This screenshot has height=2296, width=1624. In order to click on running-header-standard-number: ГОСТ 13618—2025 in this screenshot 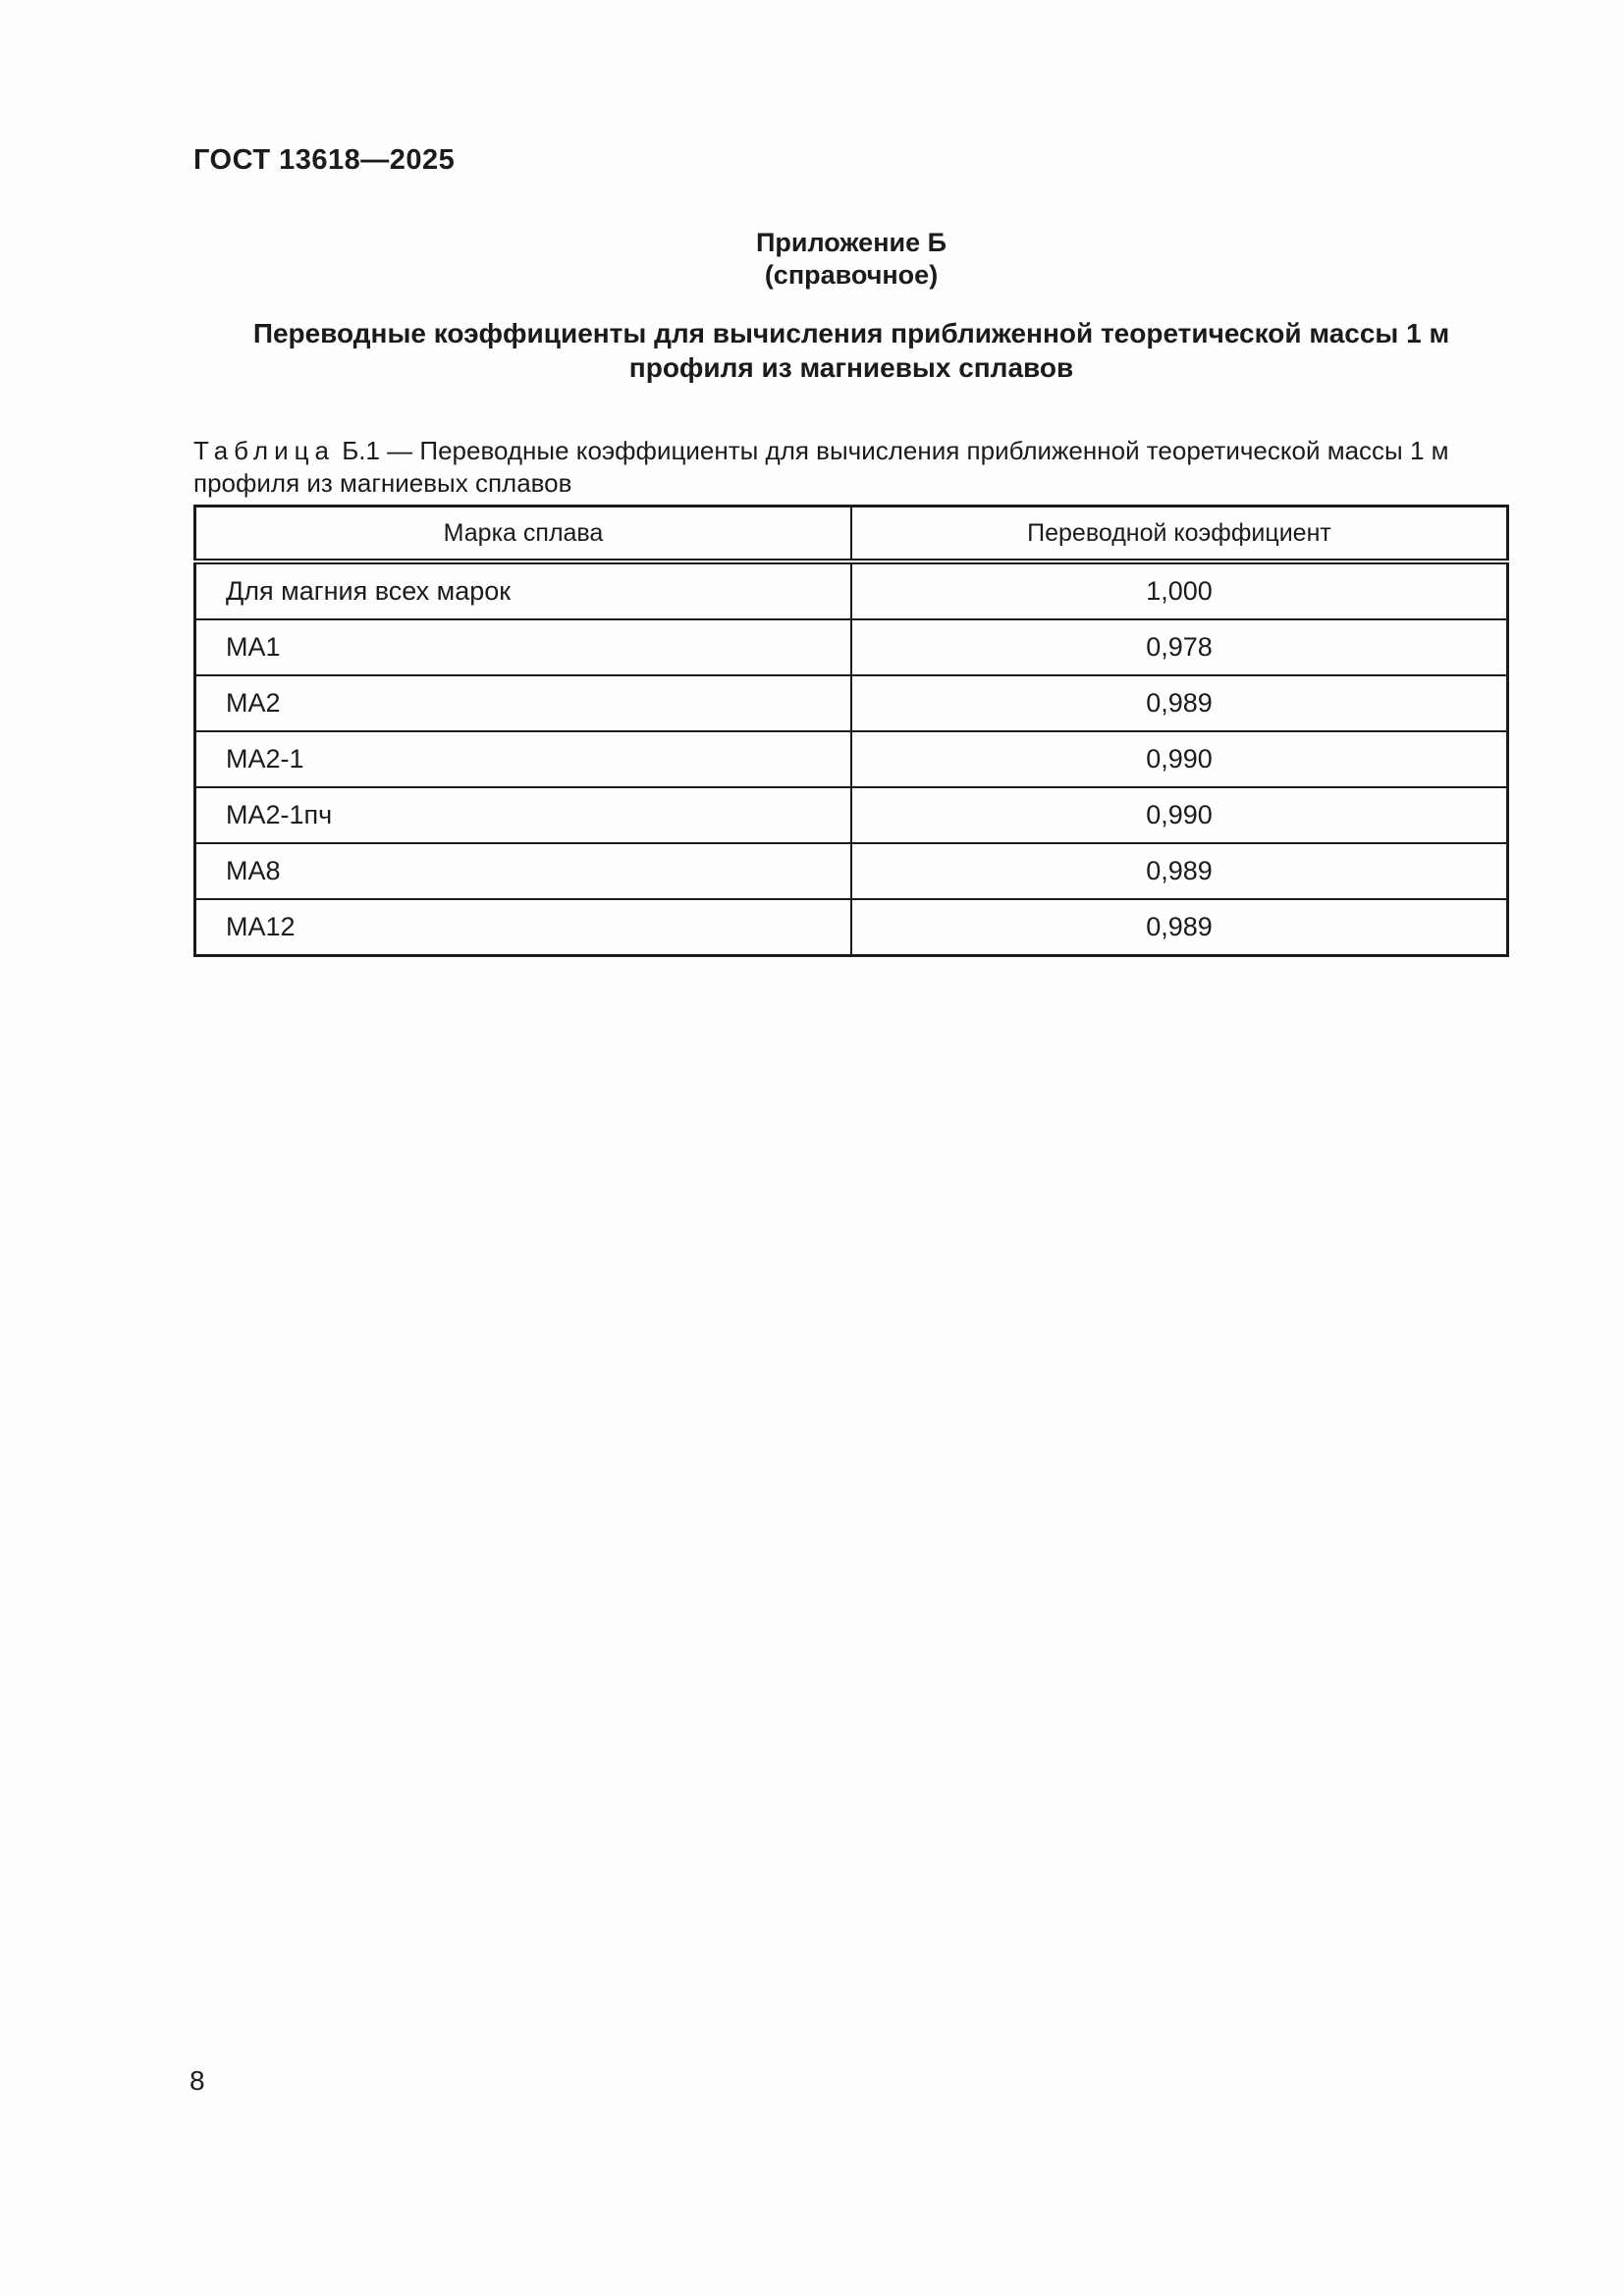, I will do `click(324, 160)`.